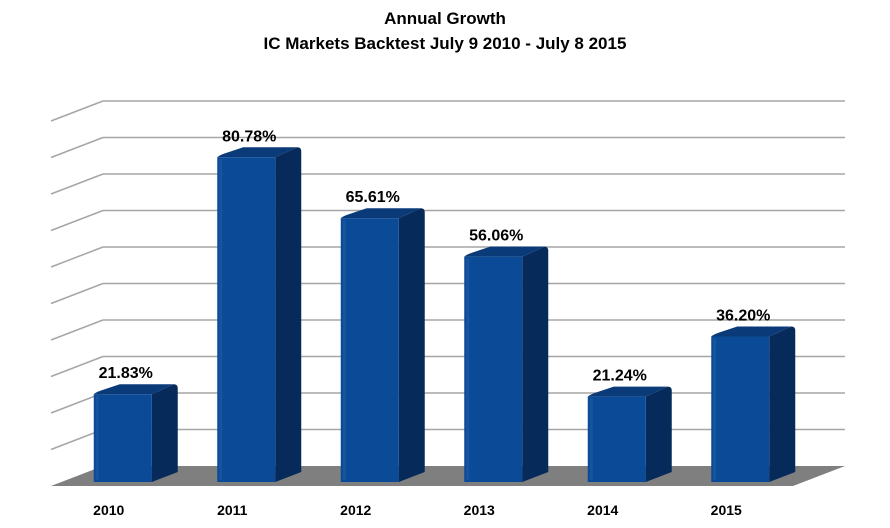 Image resolution: width=890 pixels, height=528 pixels. Describe the element at coordinates (355, 510) in the screenshot. I see `x-tick-label-2012: 2012` at that location.